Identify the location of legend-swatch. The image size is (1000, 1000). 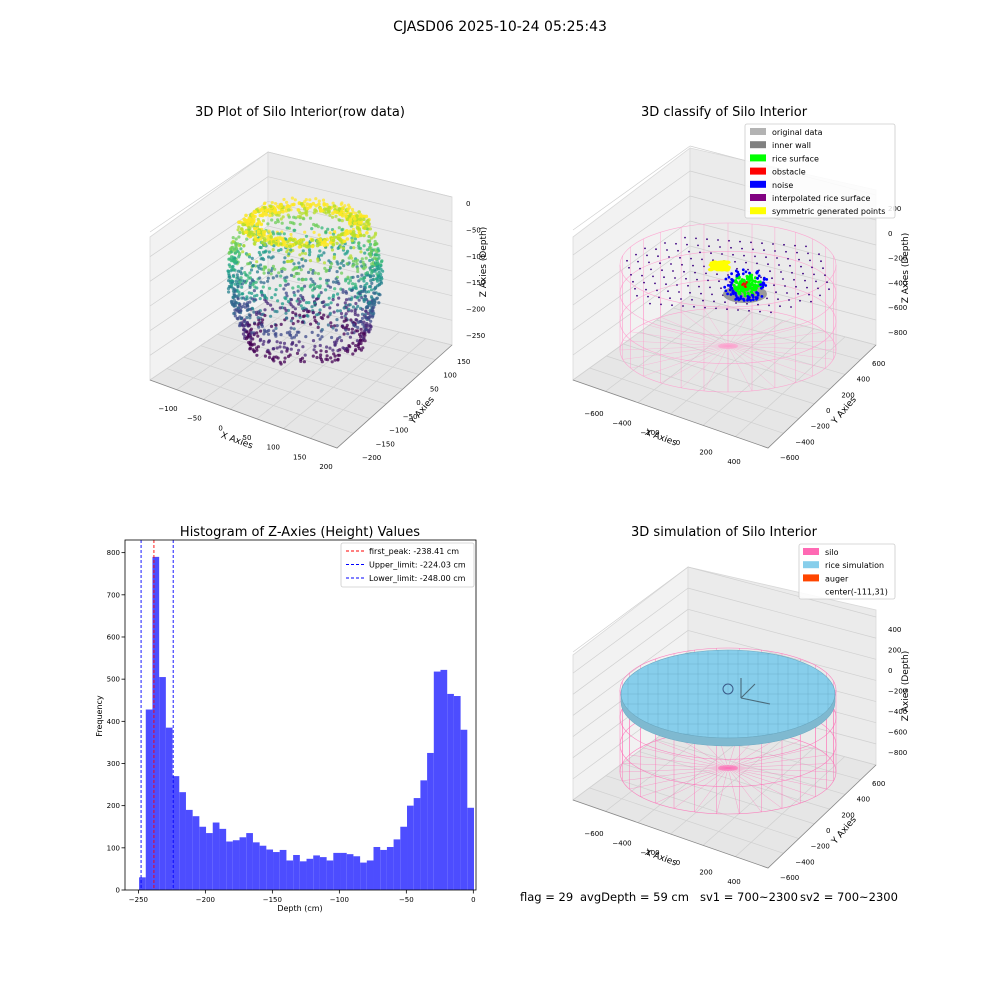
(758, 171).